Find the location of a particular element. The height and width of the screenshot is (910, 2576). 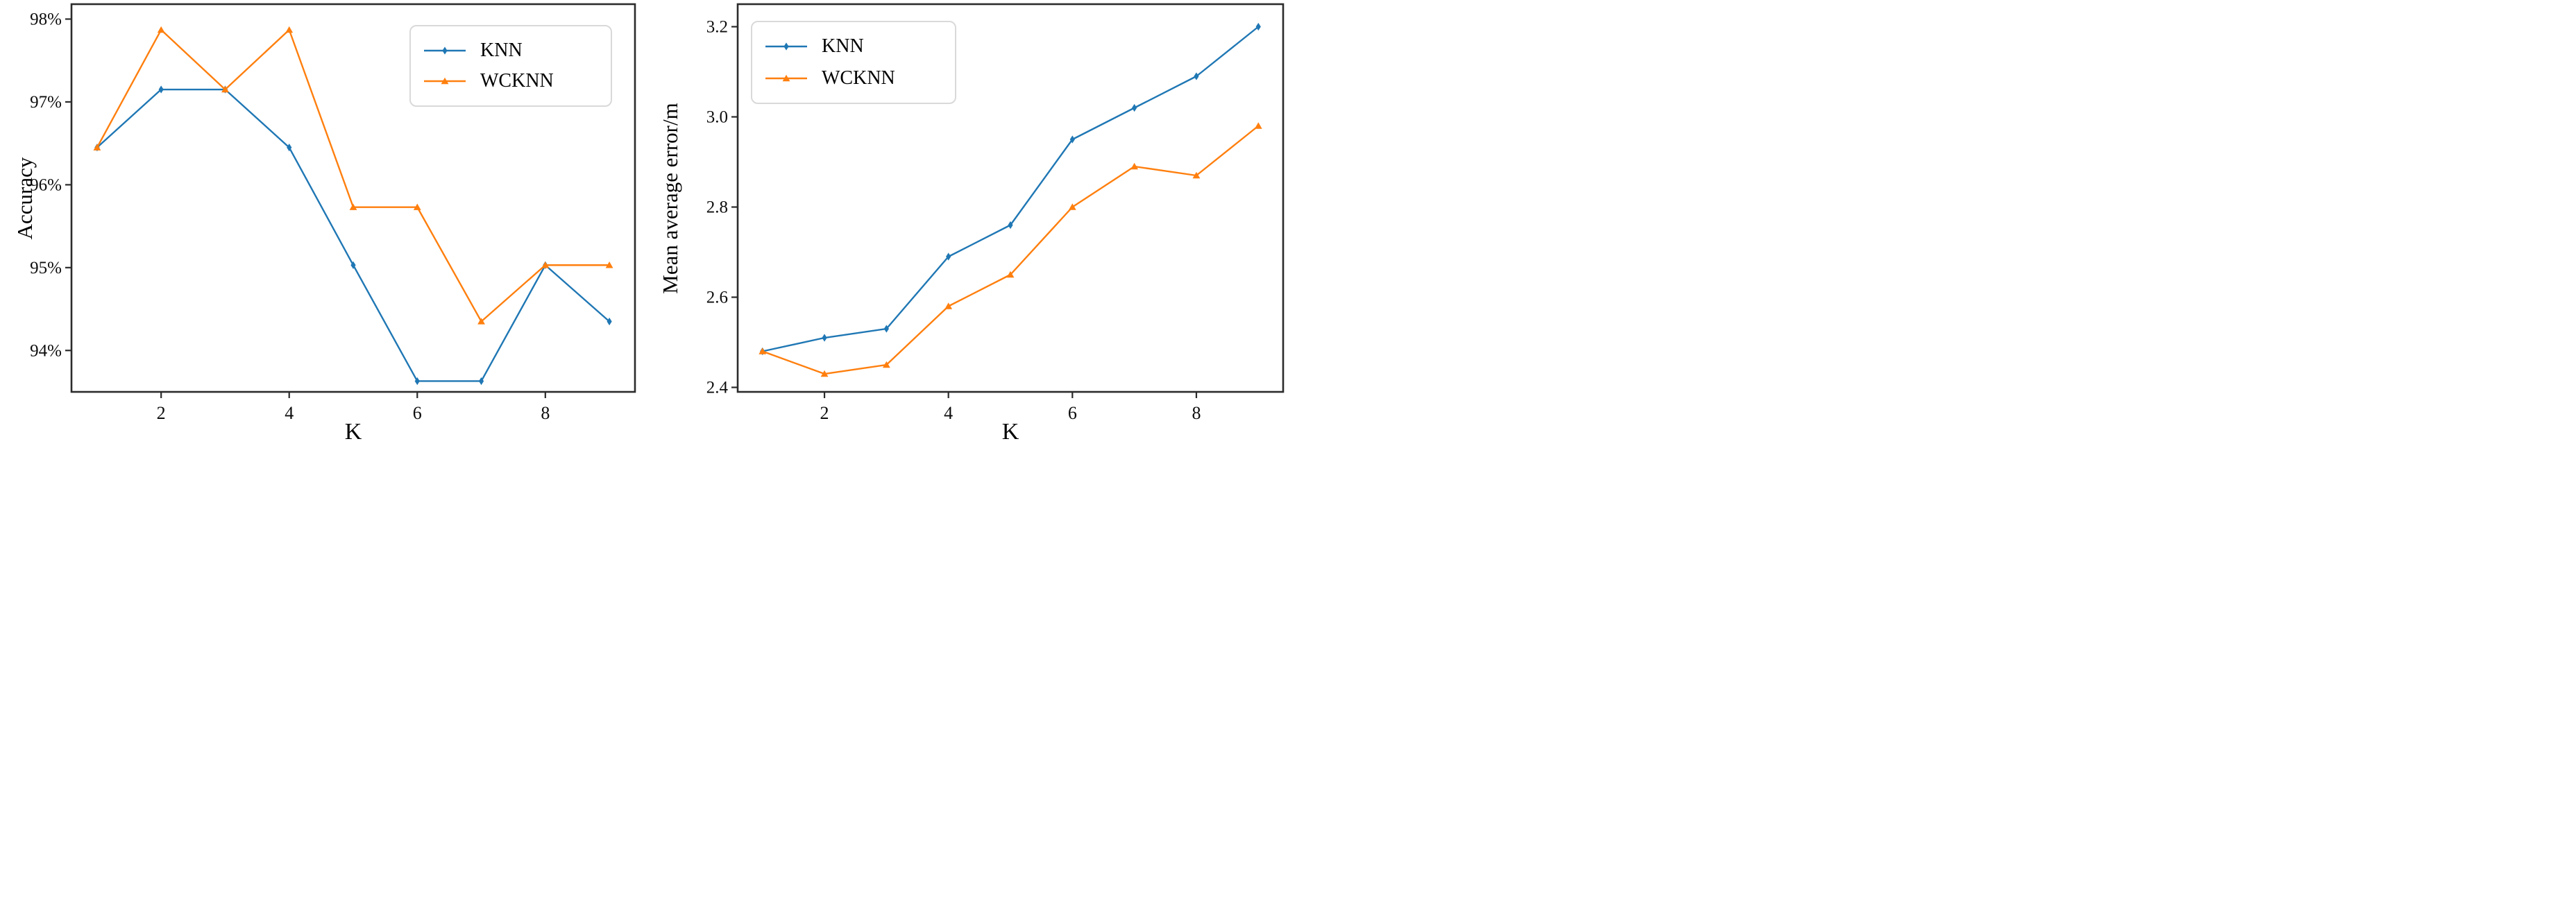

y-tick-label: 2.8 is located at coordinates (717, 207).